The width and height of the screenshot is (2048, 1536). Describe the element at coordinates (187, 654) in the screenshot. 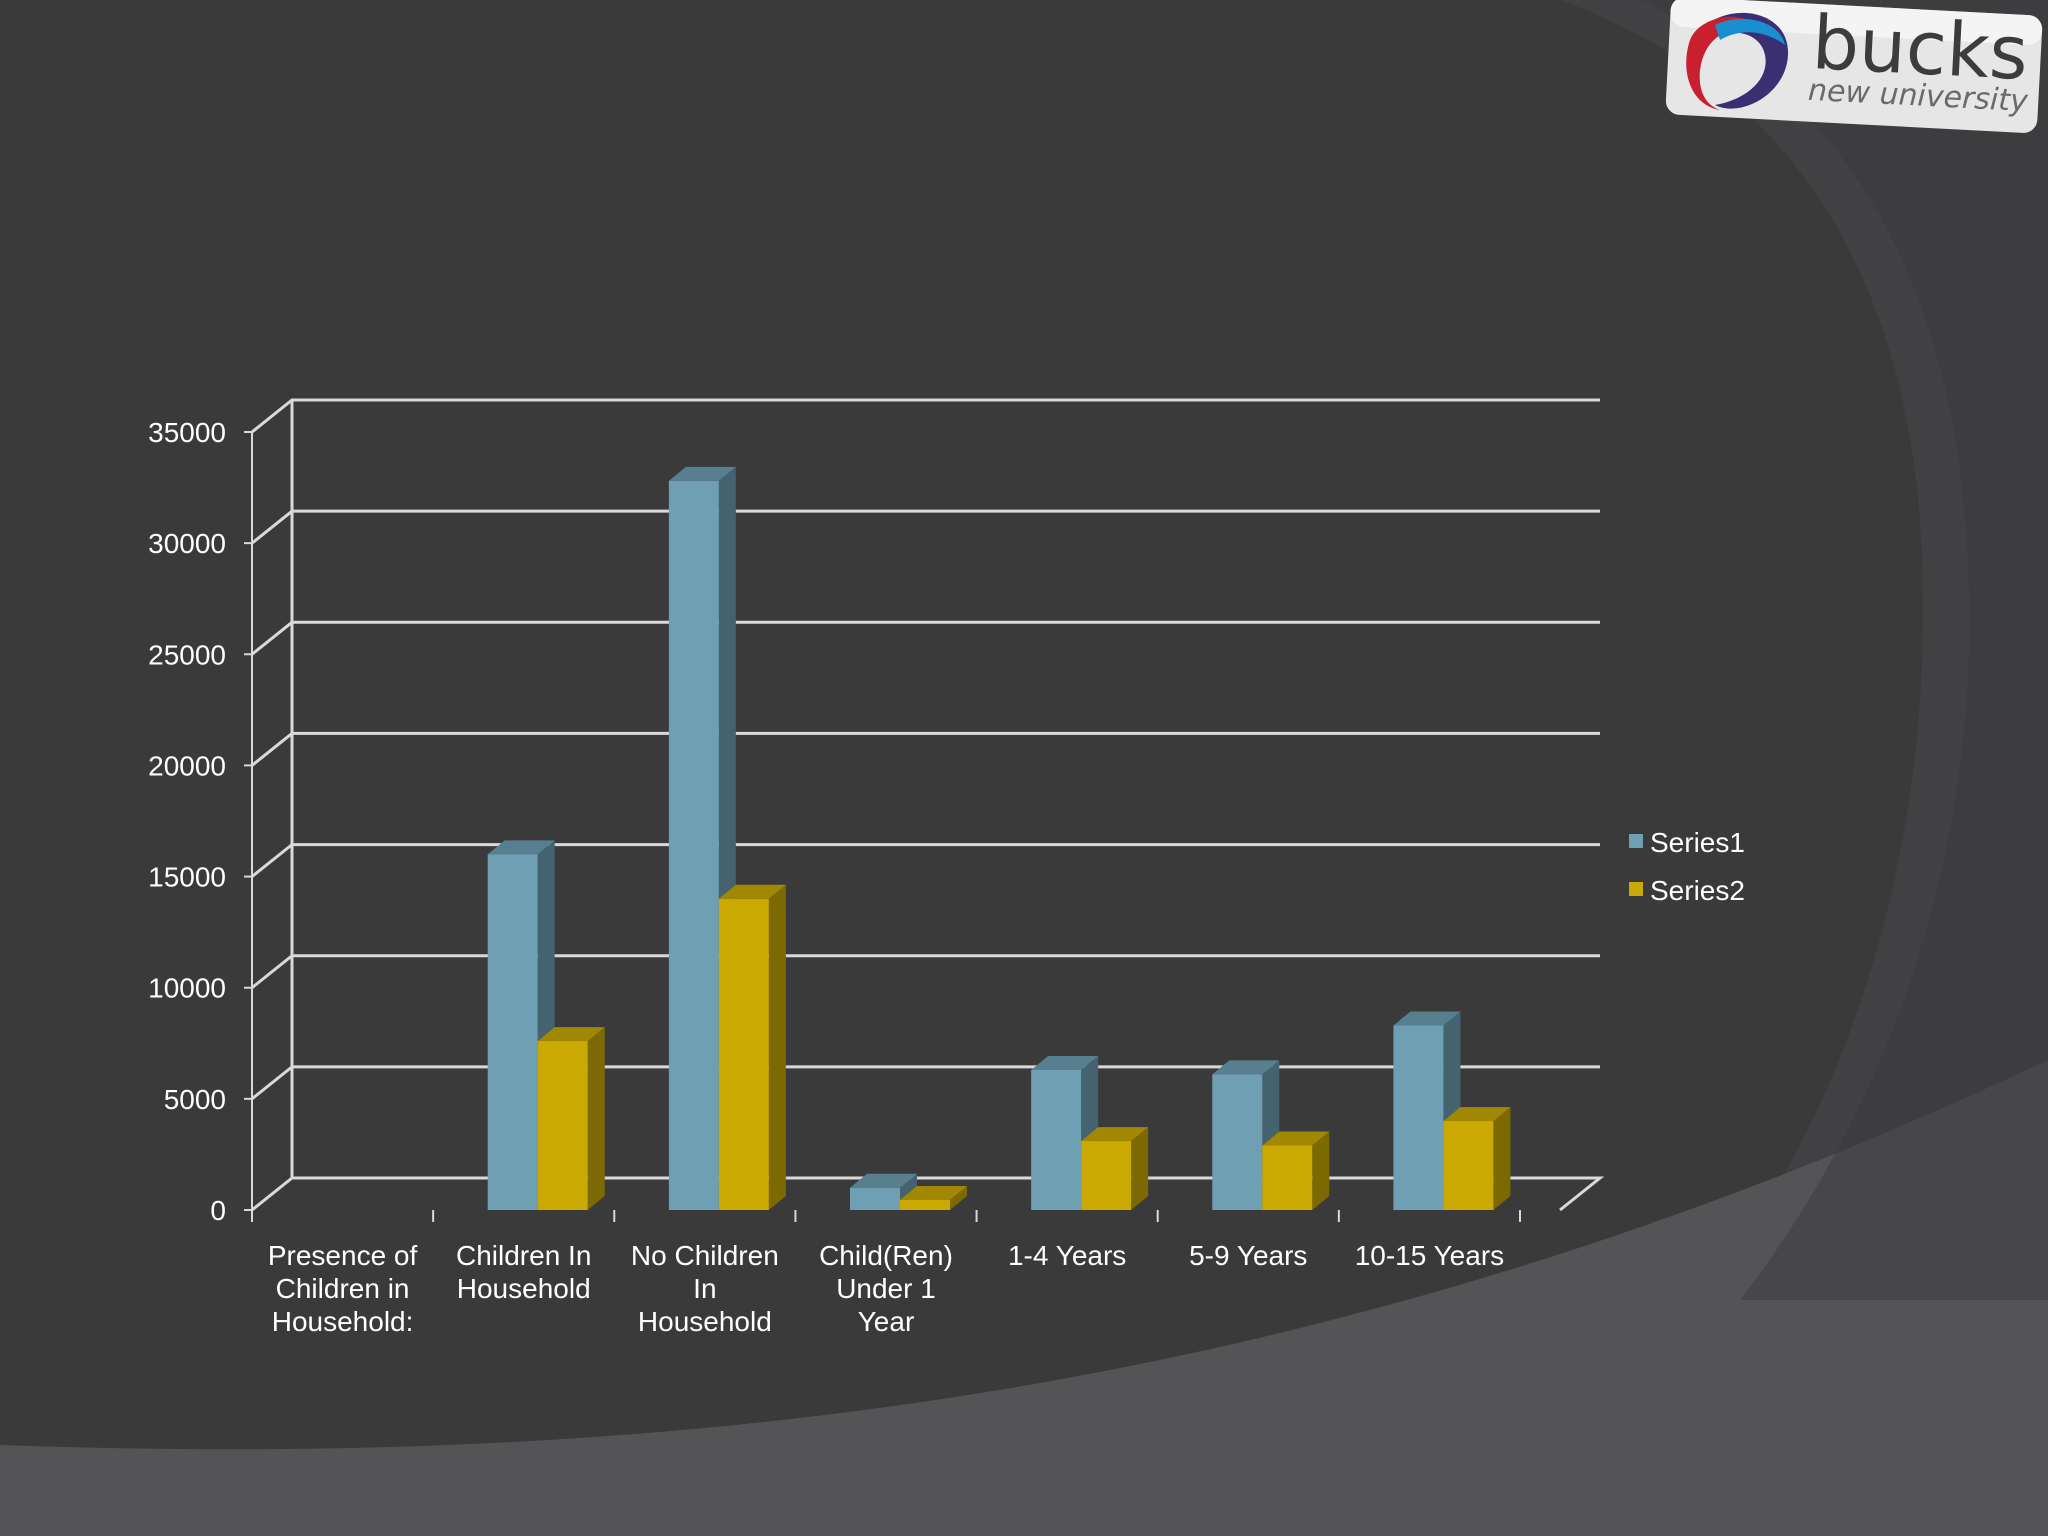

I see `y-tick-label: 25000` at that location.